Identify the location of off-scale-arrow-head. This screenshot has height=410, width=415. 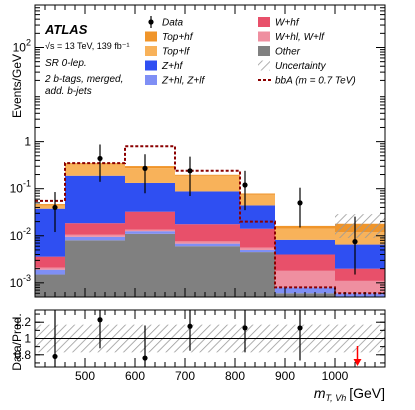
(357, 362).